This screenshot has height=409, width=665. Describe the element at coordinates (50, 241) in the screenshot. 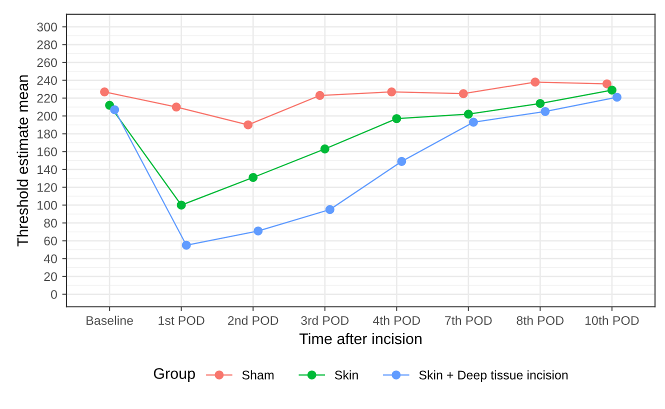

I see `y-tick-label: 60` at that location.